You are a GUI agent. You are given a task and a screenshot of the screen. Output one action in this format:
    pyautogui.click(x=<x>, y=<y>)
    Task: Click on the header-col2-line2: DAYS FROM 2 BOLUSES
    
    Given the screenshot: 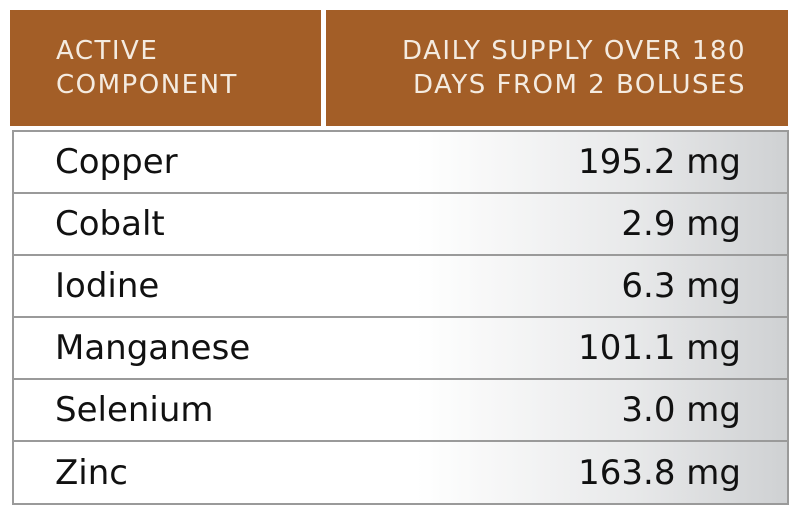 What is the action you would take?
    pyautogui.click(x=579, y=85)
    